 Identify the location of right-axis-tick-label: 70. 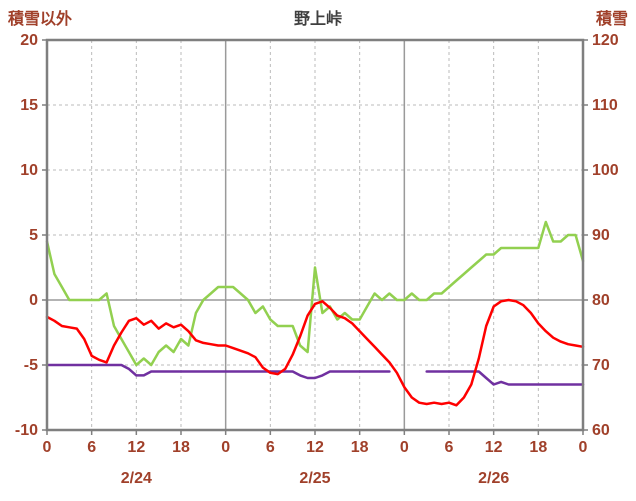
(601, 365).